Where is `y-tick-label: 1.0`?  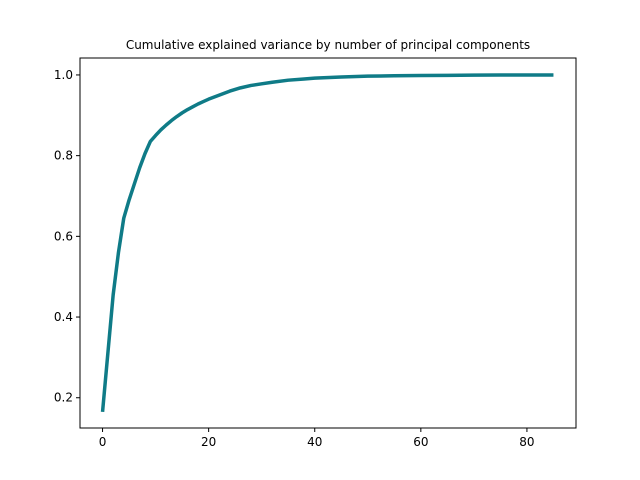 y-tick-label: 1.0 is located at coordinates (63, 75).